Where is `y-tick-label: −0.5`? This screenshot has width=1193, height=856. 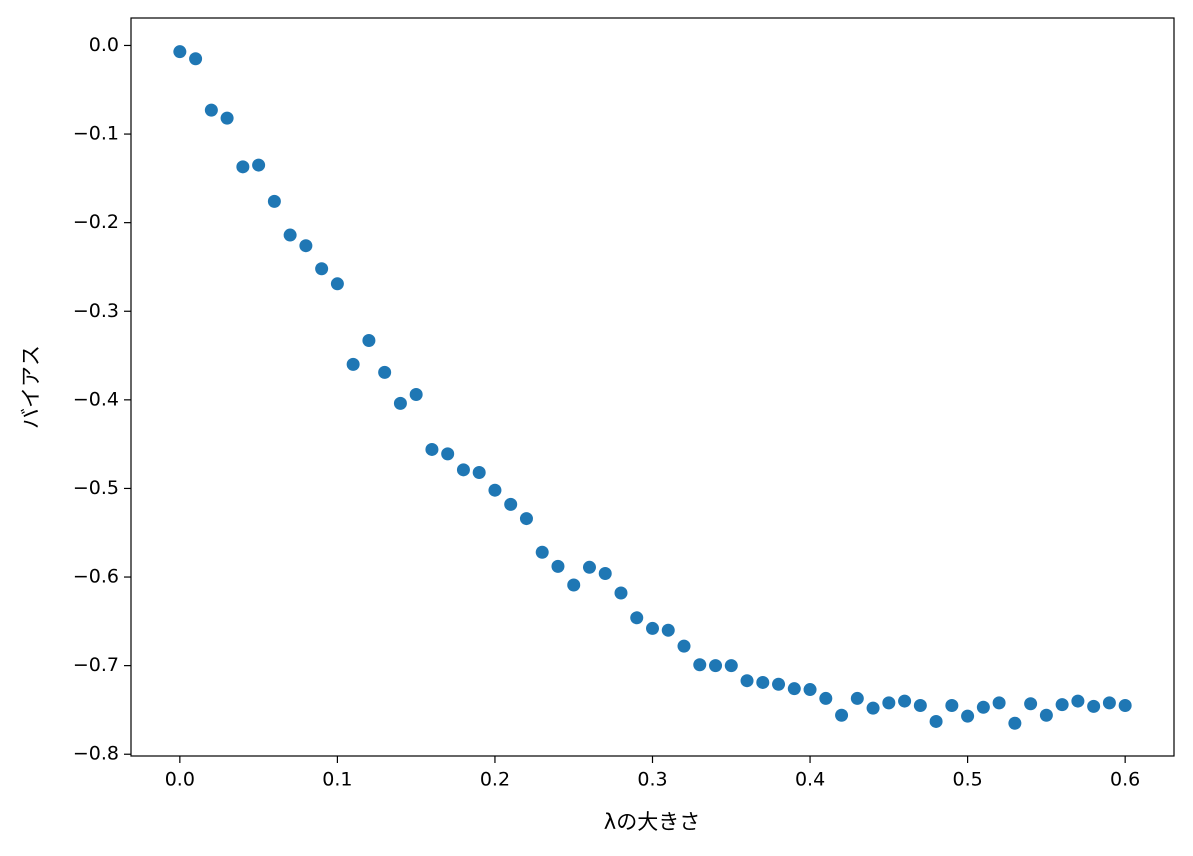
y-tick-label: −0.5 is located at coordinates (96, 488).